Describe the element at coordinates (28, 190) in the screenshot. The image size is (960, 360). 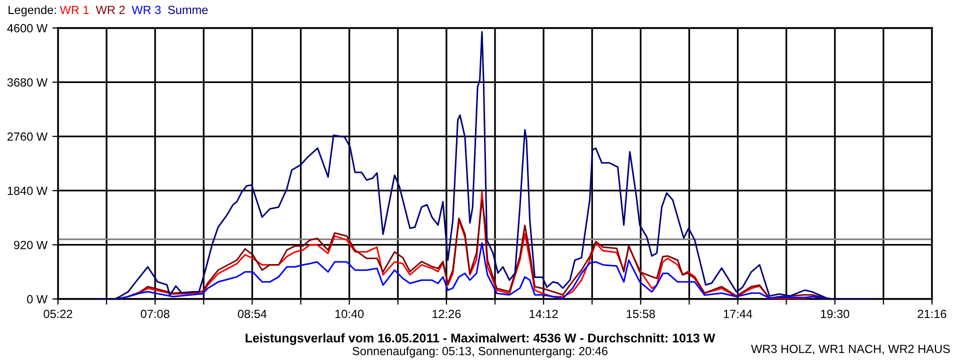
I see `y-tick-label: 1840 W` at that location.